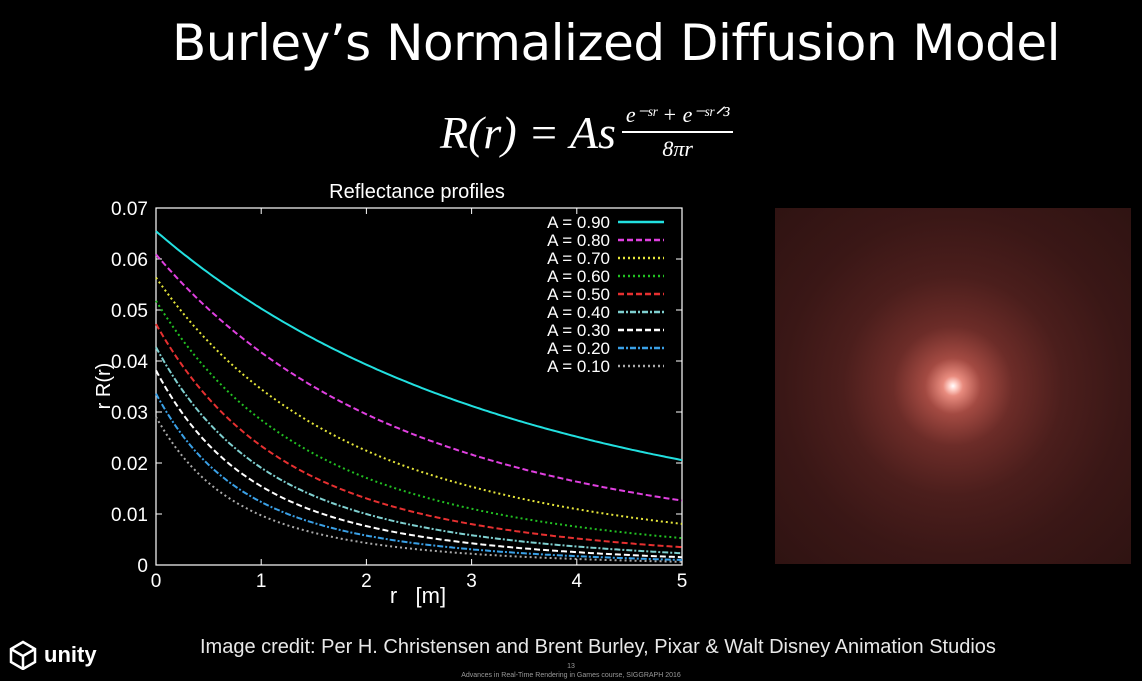  Describe the element at coordinates (578, 240) in the screenshot. I see `legend-label: A = 0.80` at that location.